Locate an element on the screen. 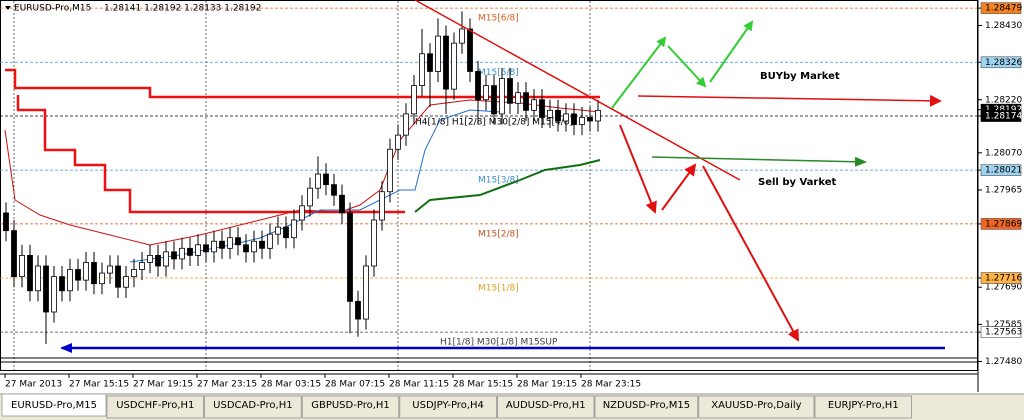  tab-label: NZDUSD-Pro,M15 is located at coordinates (646, 405).